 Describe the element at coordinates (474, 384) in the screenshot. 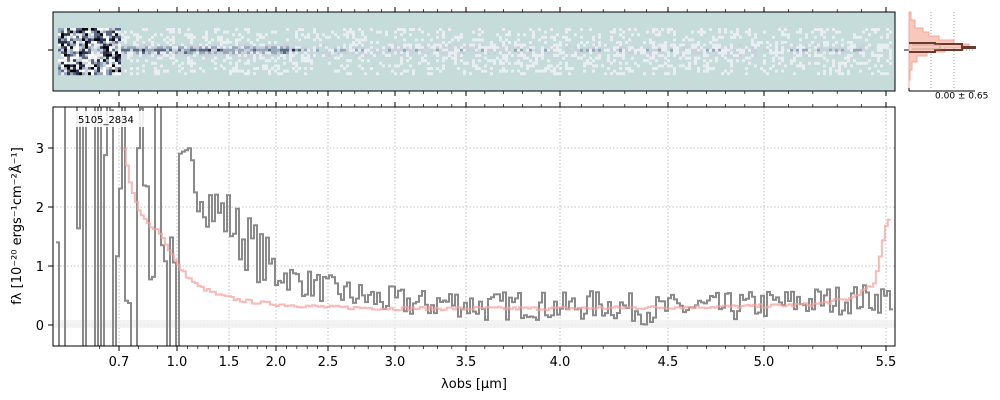

I see `x-axis-label: λobs [μm]` at that location.